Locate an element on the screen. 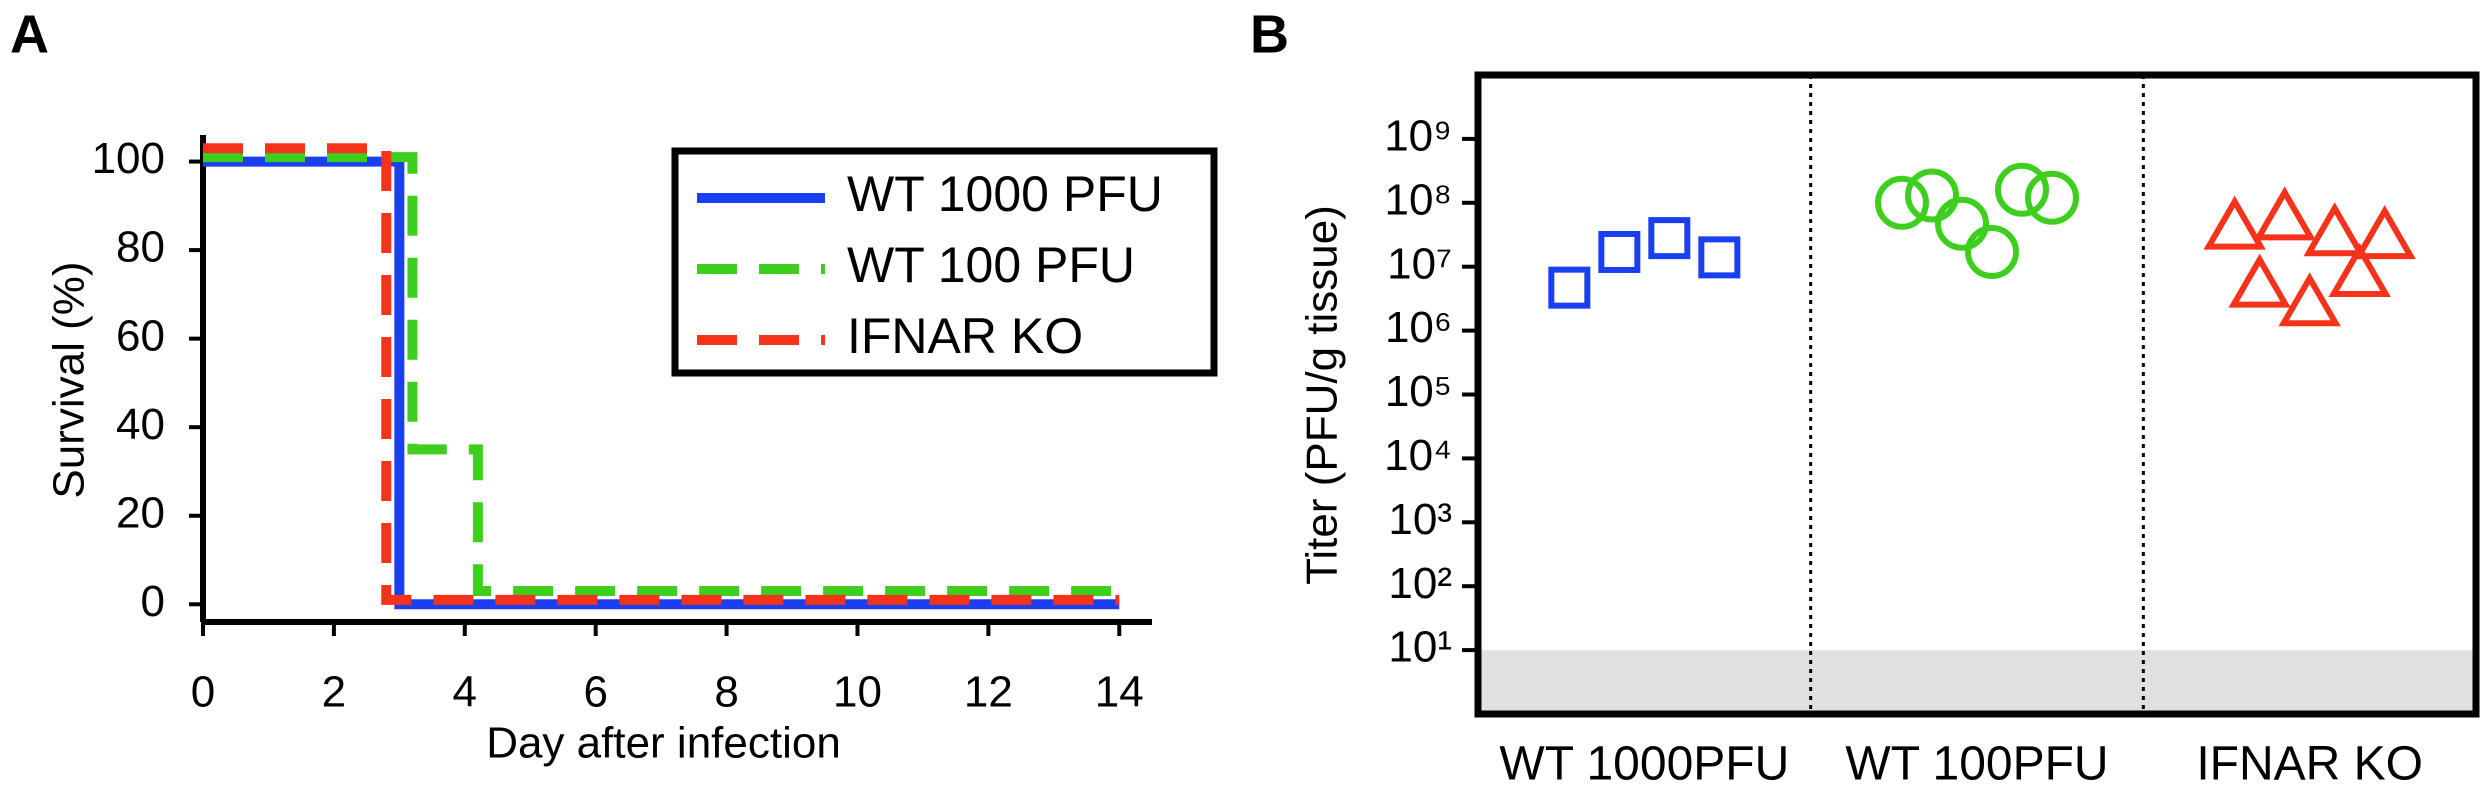 The width and height of the screenshot is (2489, 805). y-tick-label: 0 is located at coordinates (153, 601).